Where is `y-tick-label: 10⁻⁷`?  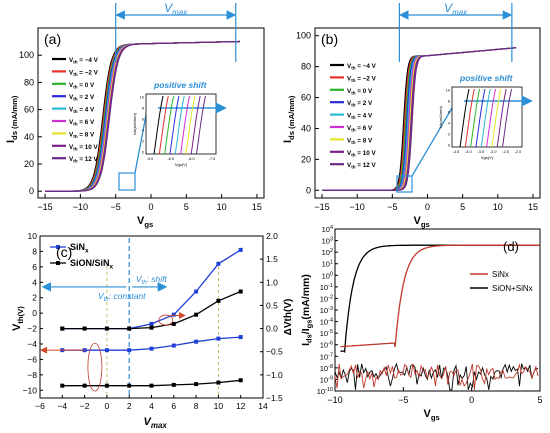
y-tick-label: 10⁻⁷ is located at coordinates (326, 356).